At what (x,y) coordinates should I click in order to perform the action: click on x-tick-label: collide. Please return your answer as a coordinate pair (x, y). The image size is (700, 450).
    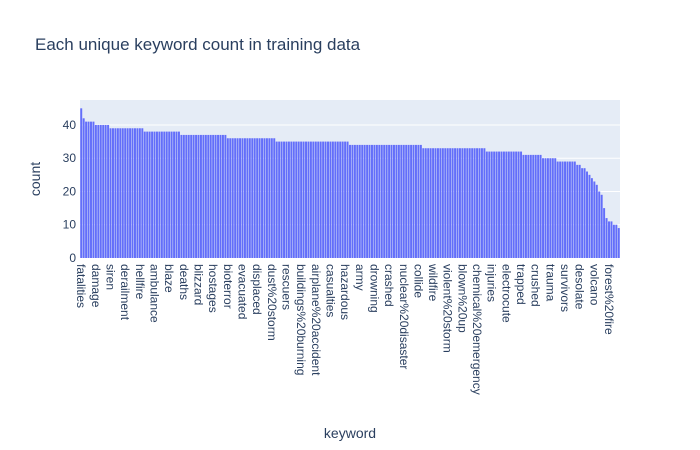
    Looking at the image, I should click on (418, 281).